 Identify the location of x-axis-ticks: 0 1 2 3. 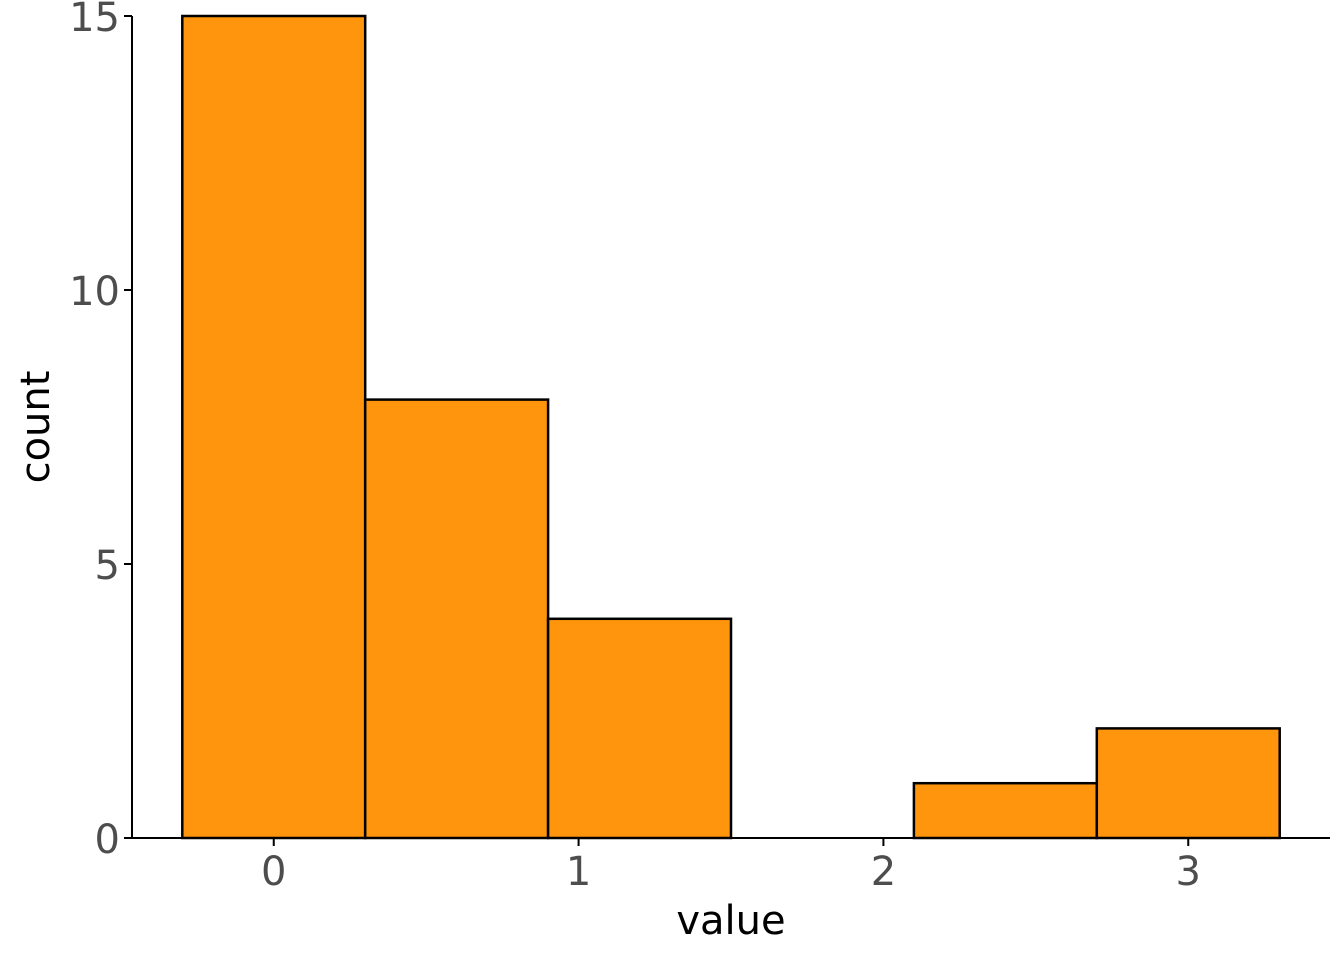
(731, 866).